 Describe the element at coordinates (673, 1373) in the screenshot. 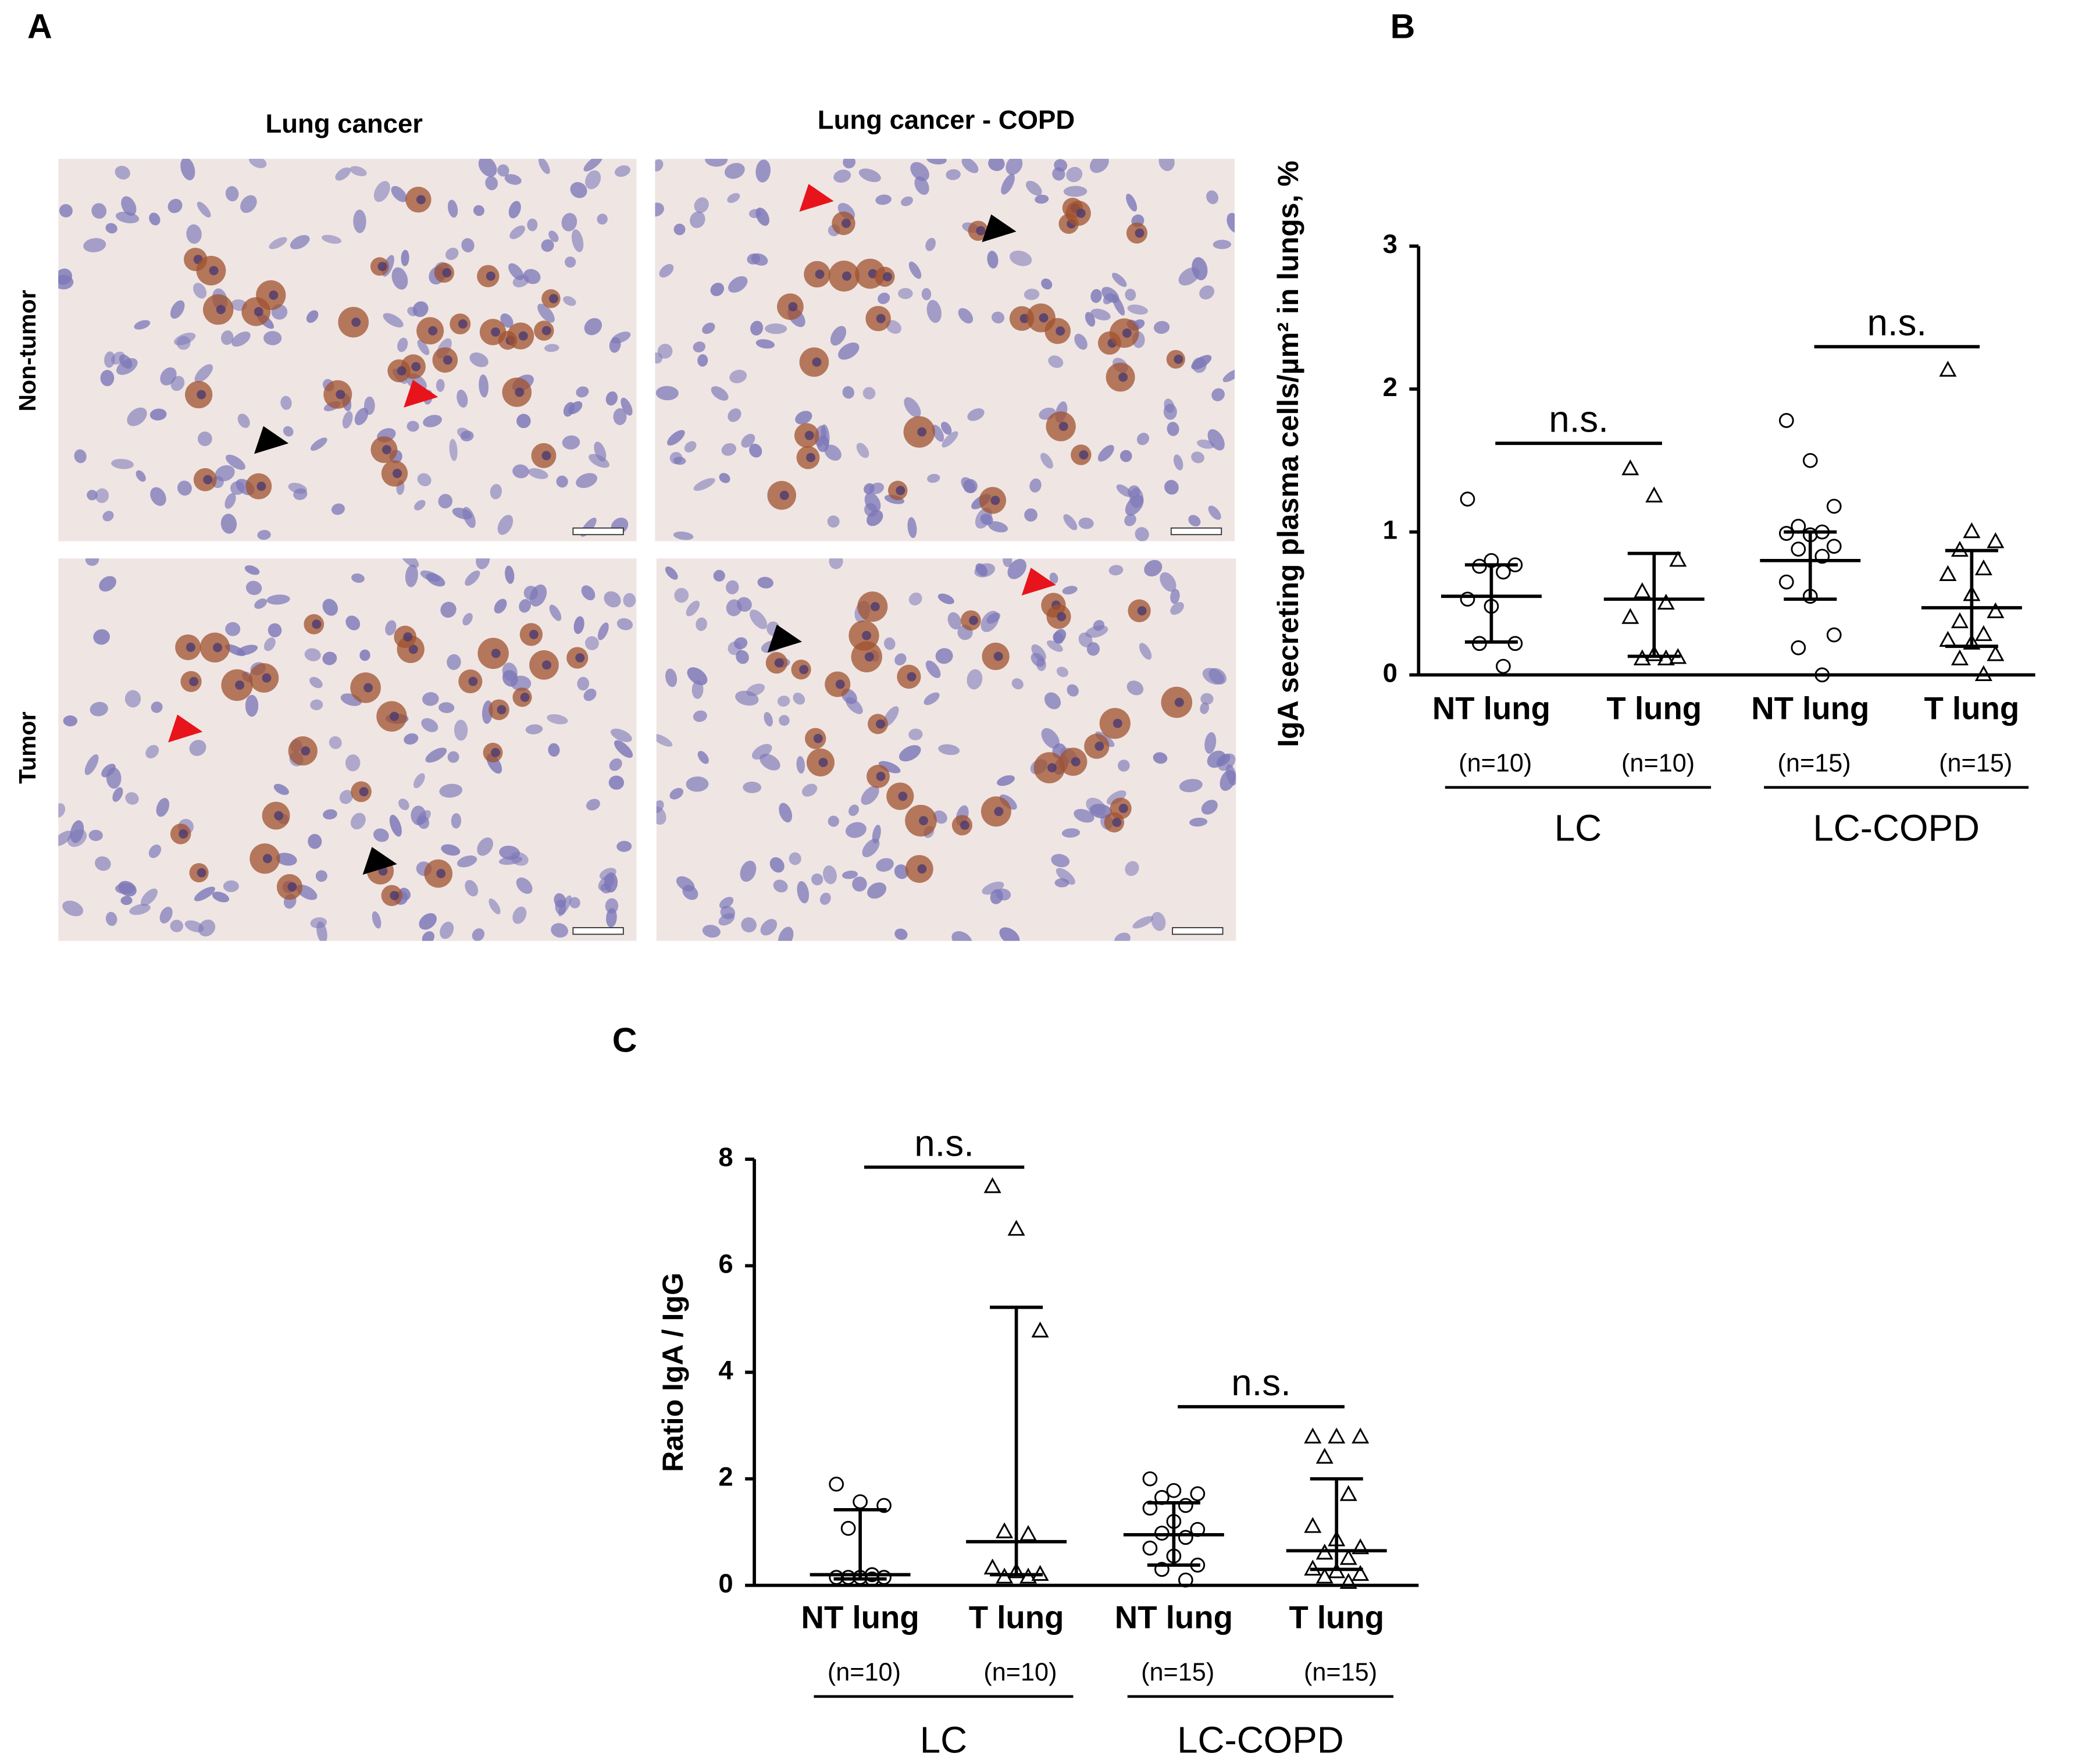

I see `y-axis-title: Ratio IgA / IgG` at that location.